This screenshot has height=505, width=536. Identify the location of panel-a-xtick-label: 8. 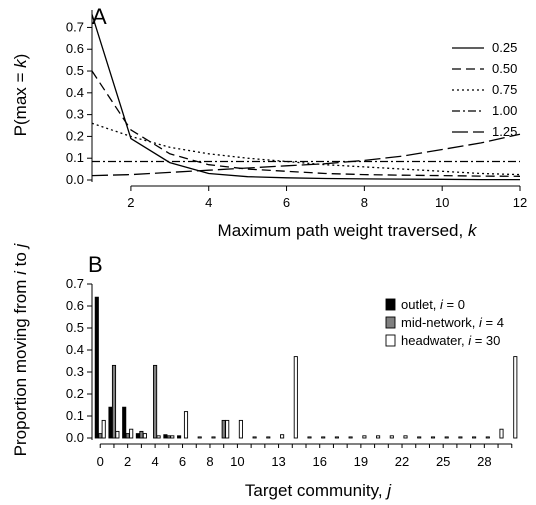
(364, 202).